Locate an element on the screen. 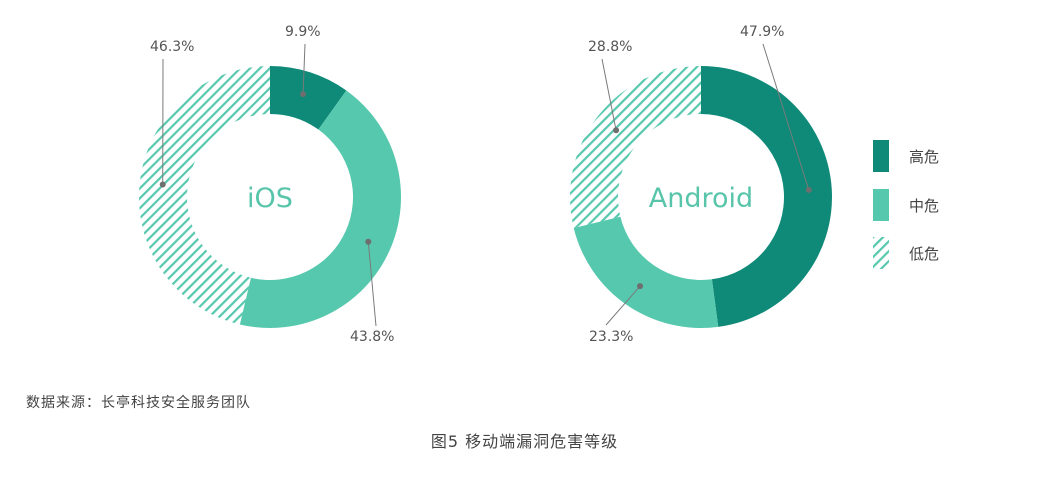  legend-label-high: 高危 is located at coordinates (924, 157).